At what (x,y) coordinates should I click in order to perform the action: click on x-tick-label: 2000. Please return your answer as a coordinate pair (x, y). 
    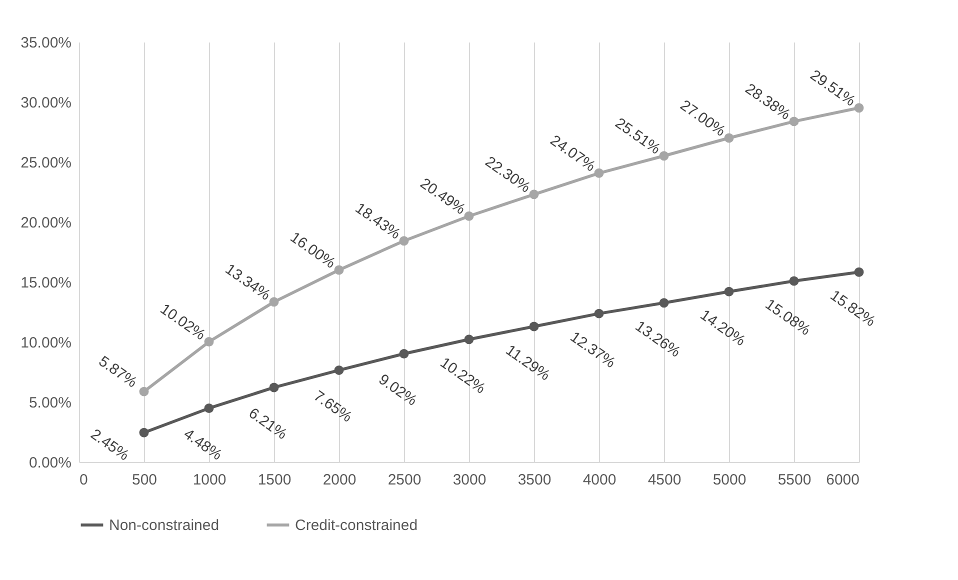
    Looking at the image, I should click on (339, 480).